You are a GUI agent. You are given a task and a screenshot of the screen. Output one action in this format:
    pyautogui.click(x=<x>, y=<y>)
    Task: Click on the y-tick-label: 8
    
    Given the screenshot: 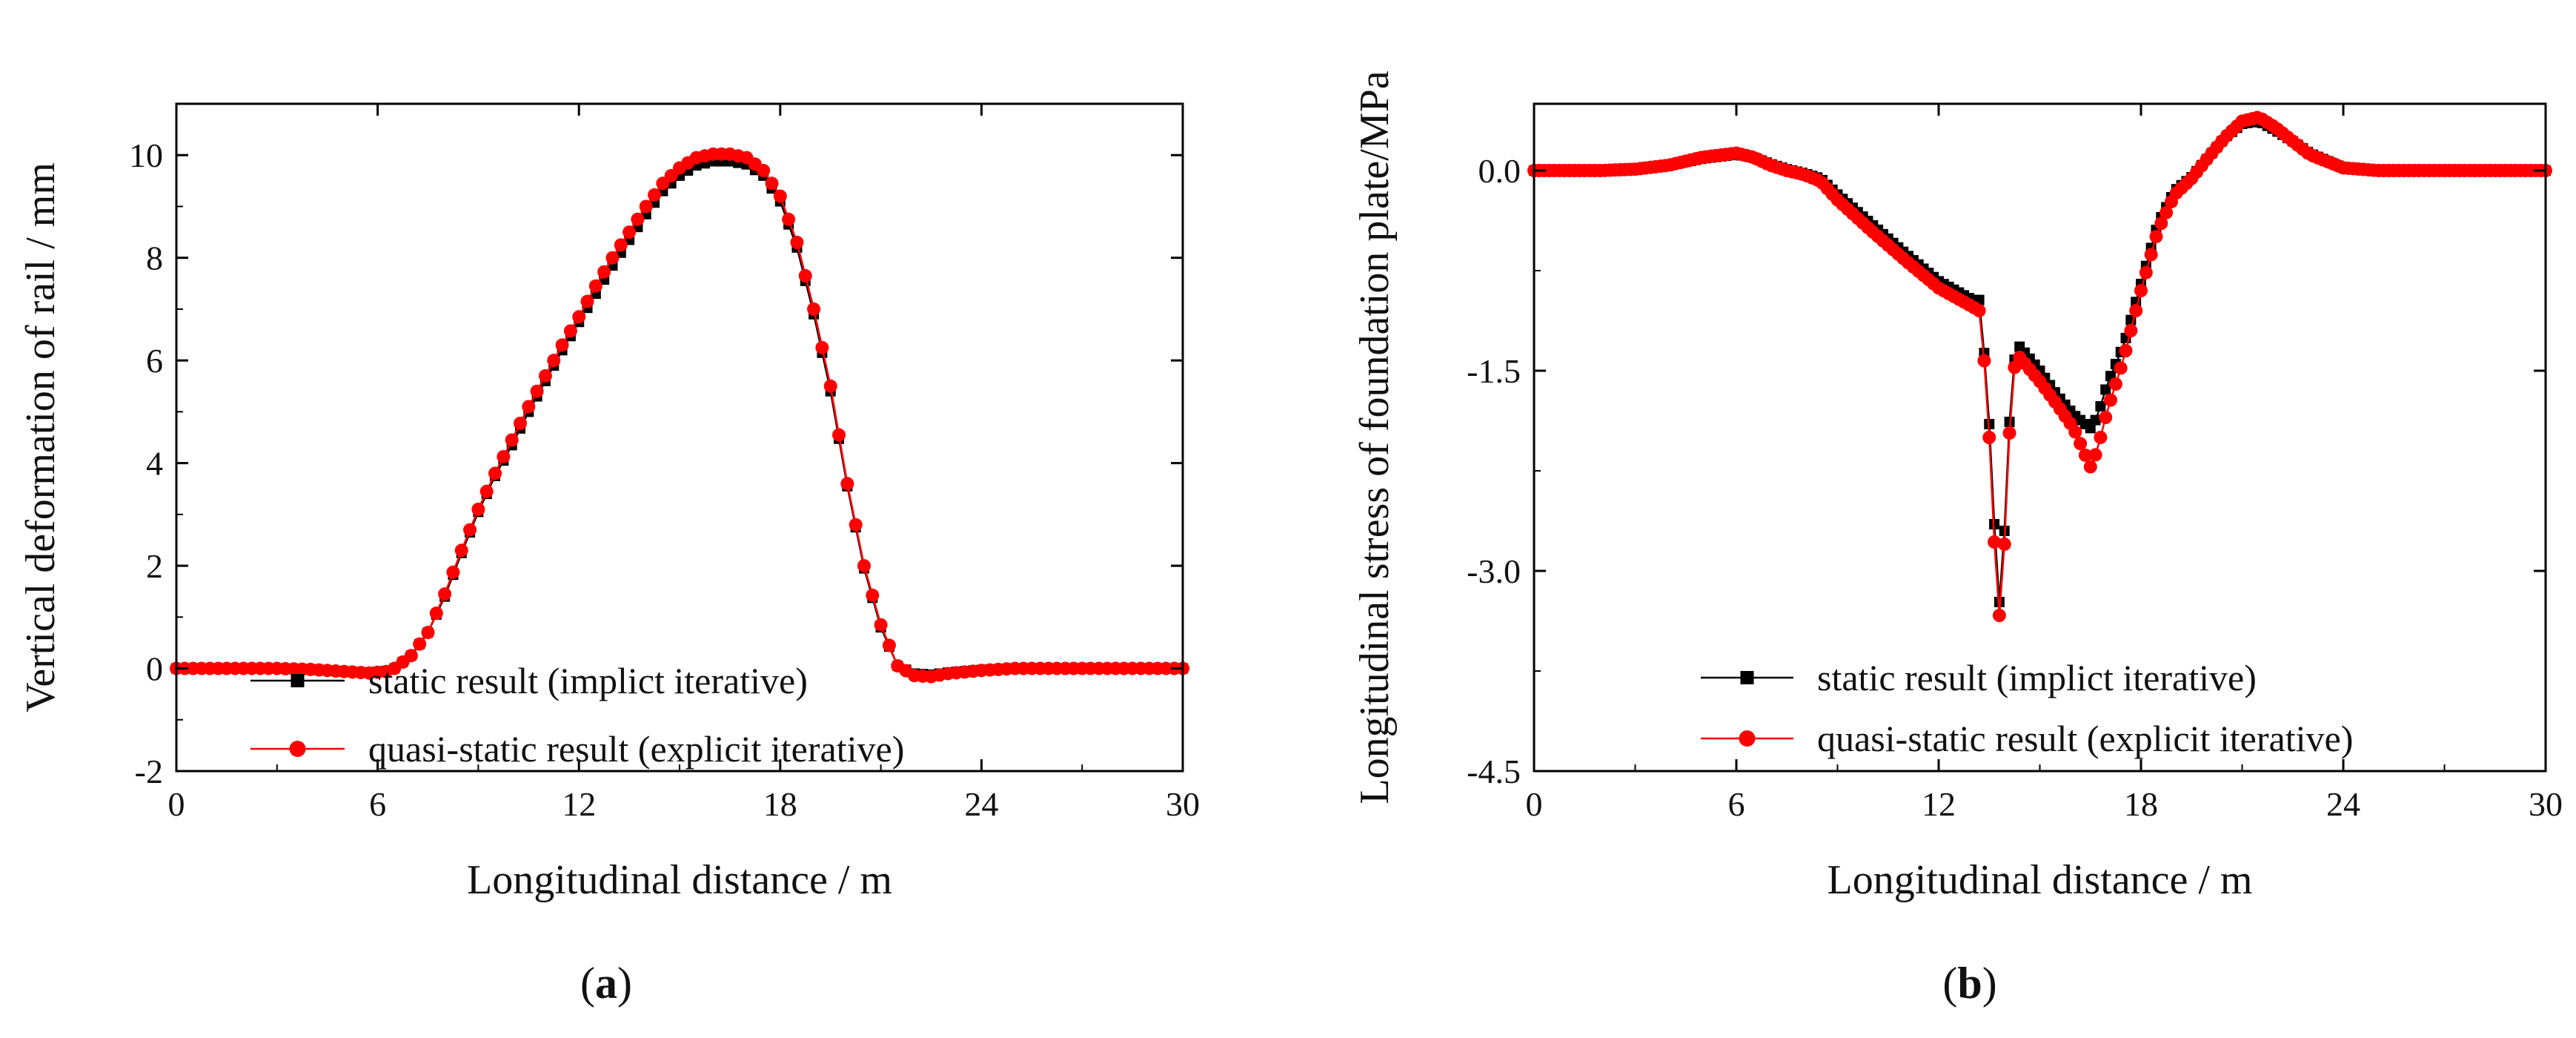 What is the action you would take?
    pyautogui.click(x=154, y=258)
    